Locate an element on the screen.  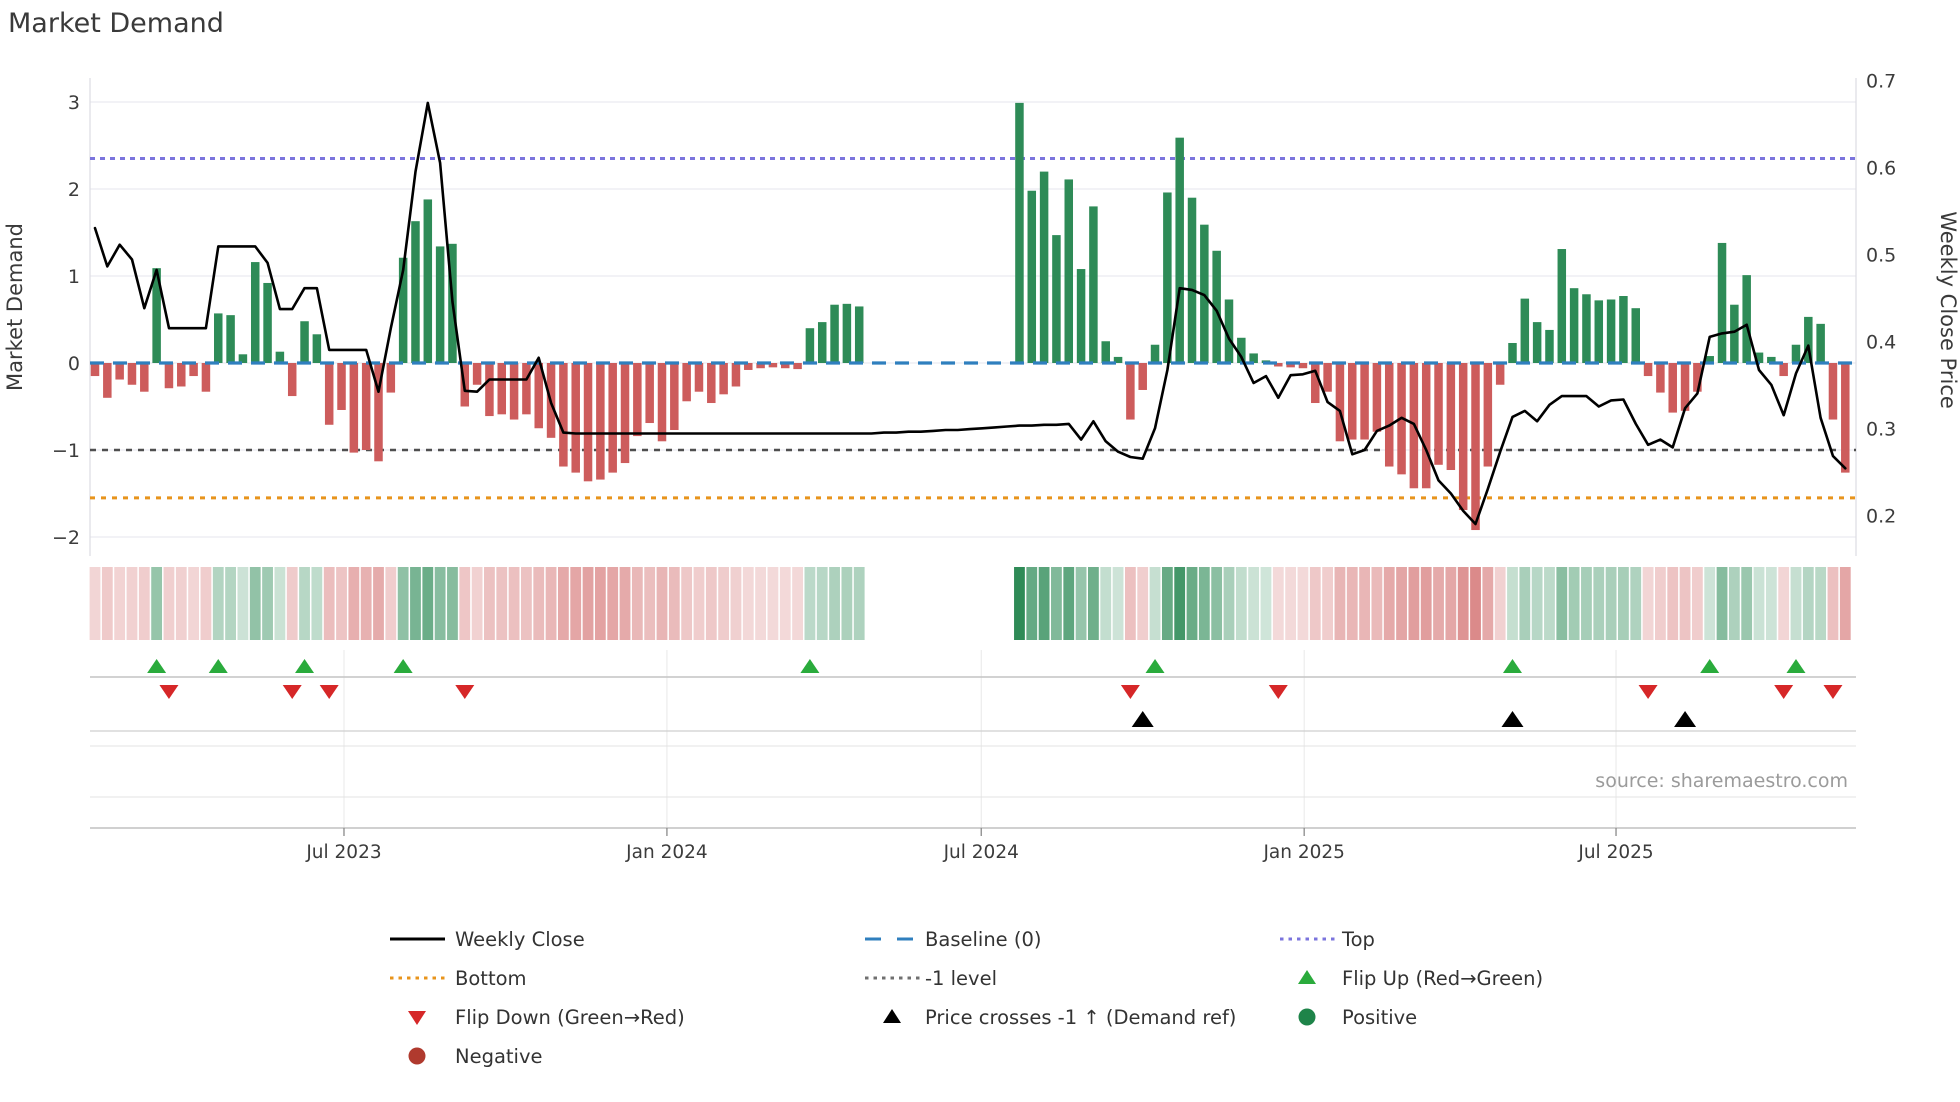
x-tick-label: Jul 2024 is located at coordinates (981, 852).